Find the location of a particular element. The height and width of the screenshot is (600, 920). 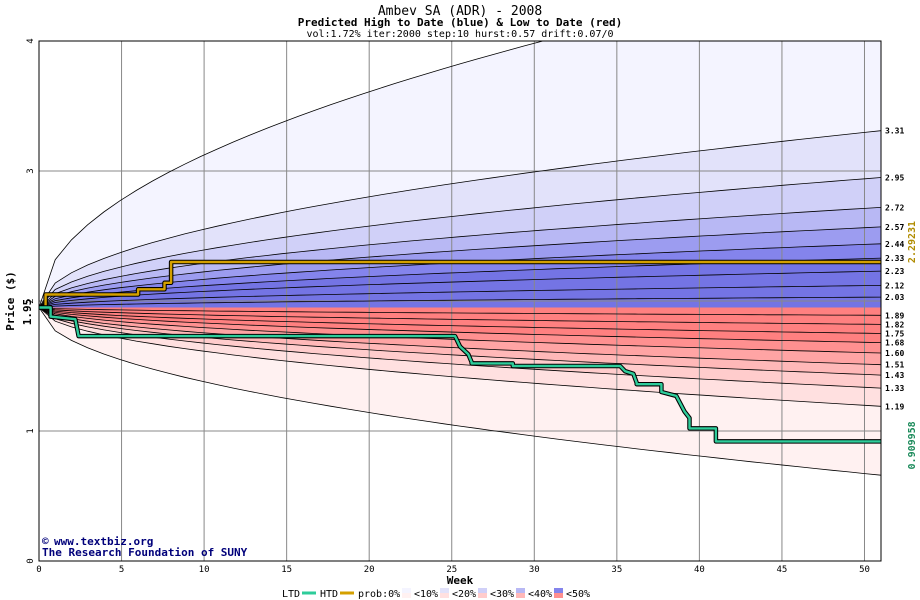

legend-label: <40% is located at coordinates (540, 594).